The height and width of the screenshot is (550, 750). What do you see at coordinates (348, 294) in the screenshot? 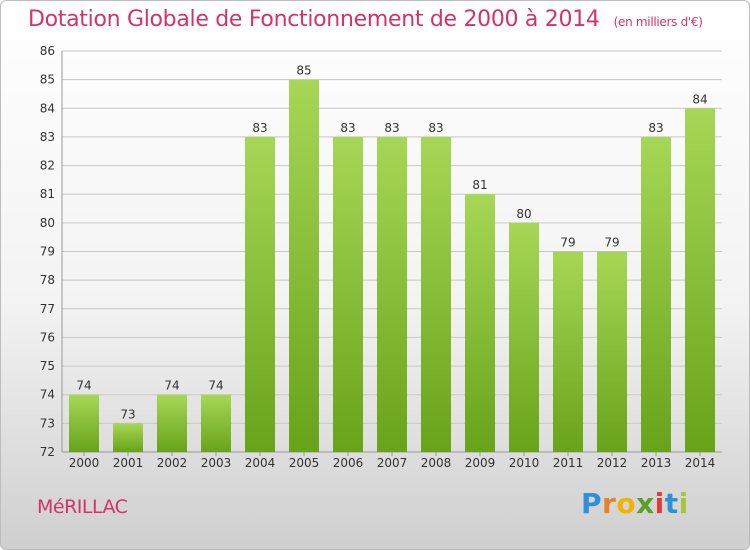
I see `bar-2006` at bounding box center [348, 294].